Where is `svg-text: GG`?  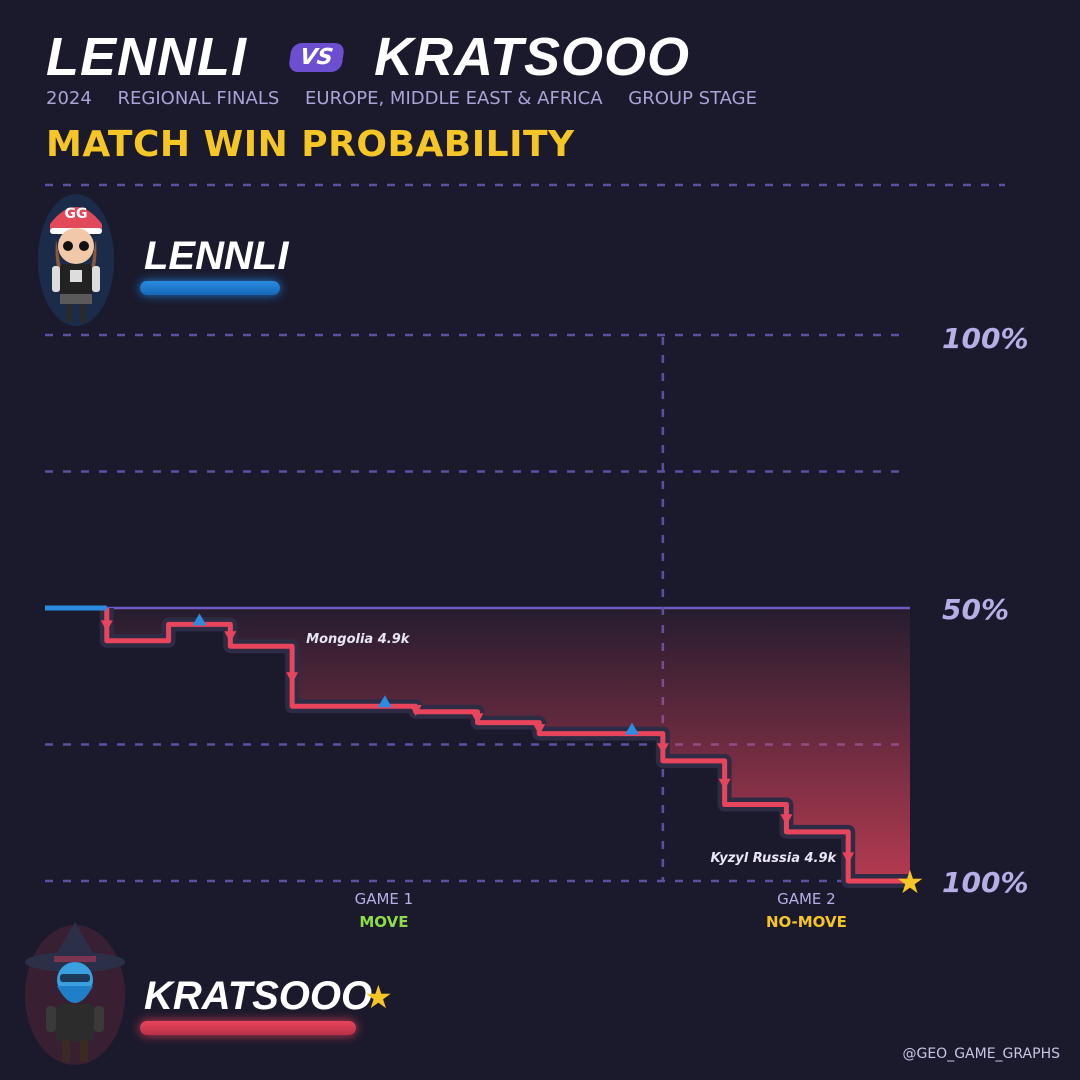 svg-text: GG is located at coordinates (76, 214).